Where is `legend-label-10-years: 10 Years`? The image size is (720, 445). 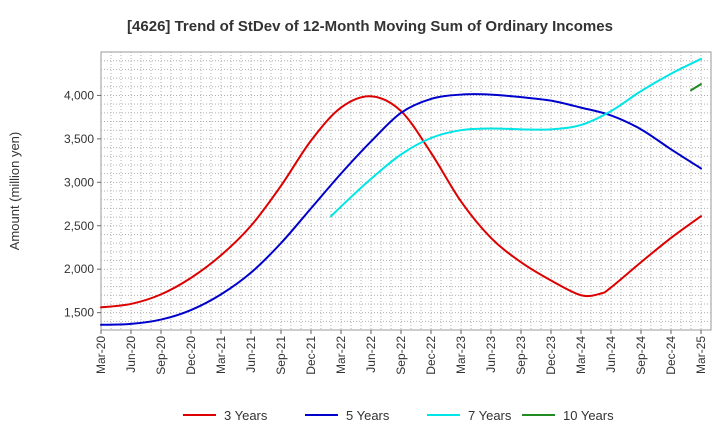 legend-label-10-years: 10 Years is located at coordinates (588, 415).